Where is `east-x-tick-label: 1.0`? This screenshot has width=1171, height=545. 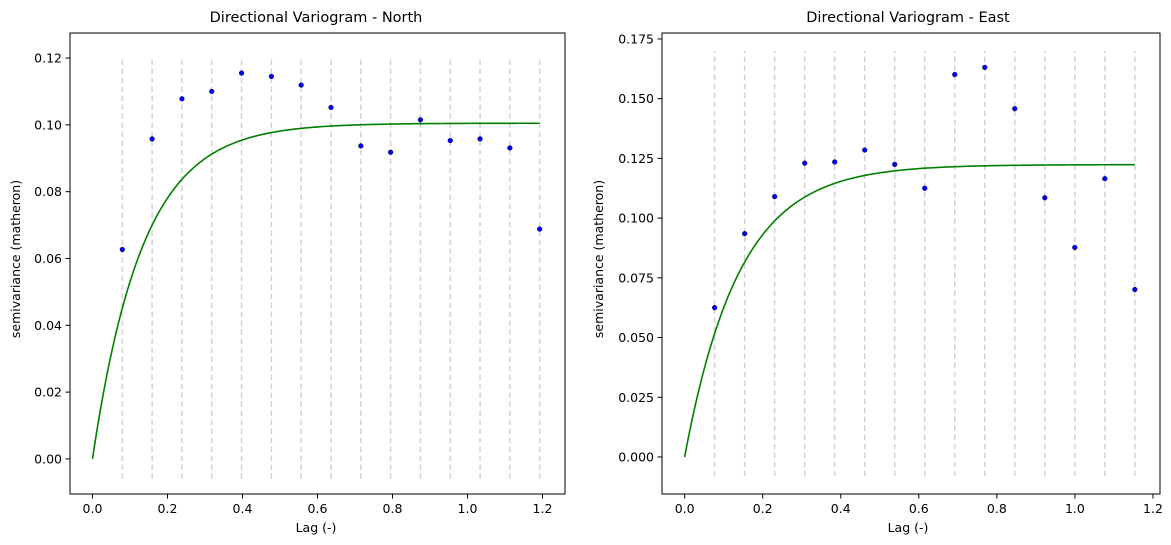 east-x-tick-label: 1.0 is located at coordinates (1075, 508).